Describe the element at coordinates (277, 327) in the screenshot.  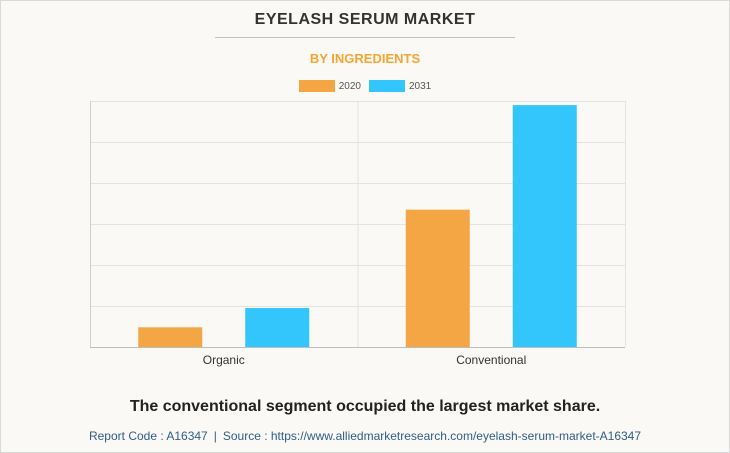
I see `bar-organic-2031` at that location.